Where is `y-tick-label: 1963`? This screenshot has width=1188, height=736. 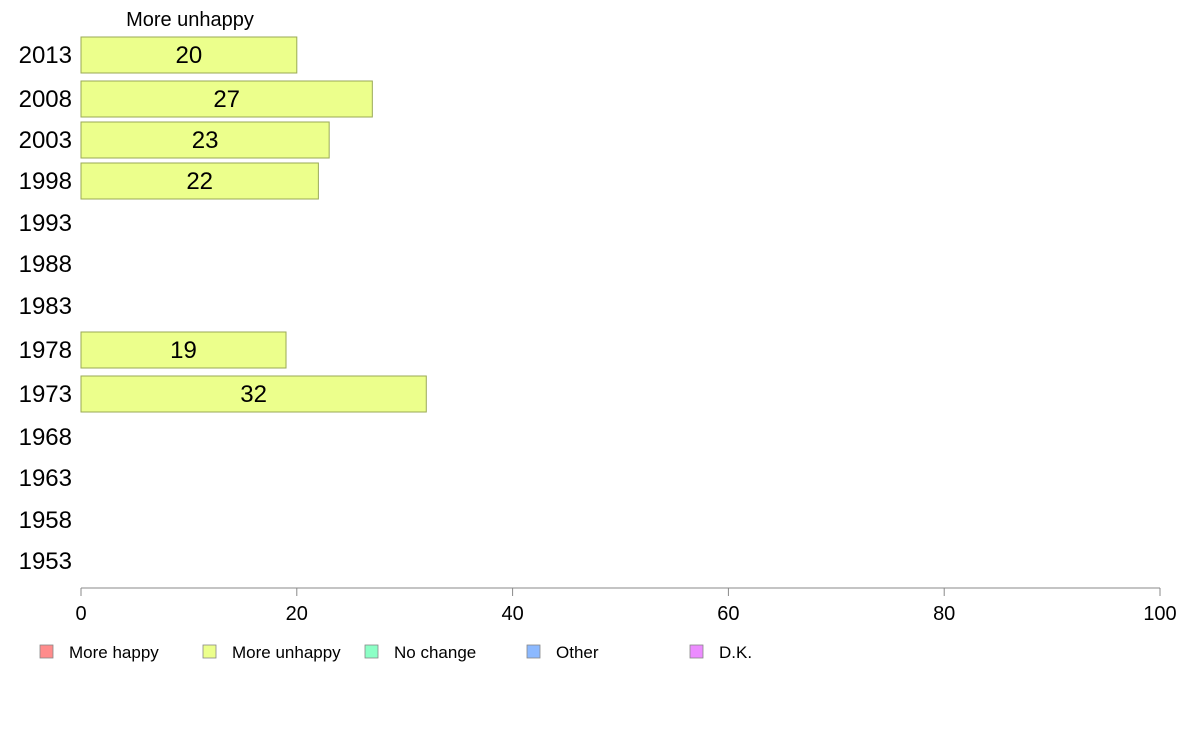 y-tick-label: 1963 is located at coordinates (45, 478).